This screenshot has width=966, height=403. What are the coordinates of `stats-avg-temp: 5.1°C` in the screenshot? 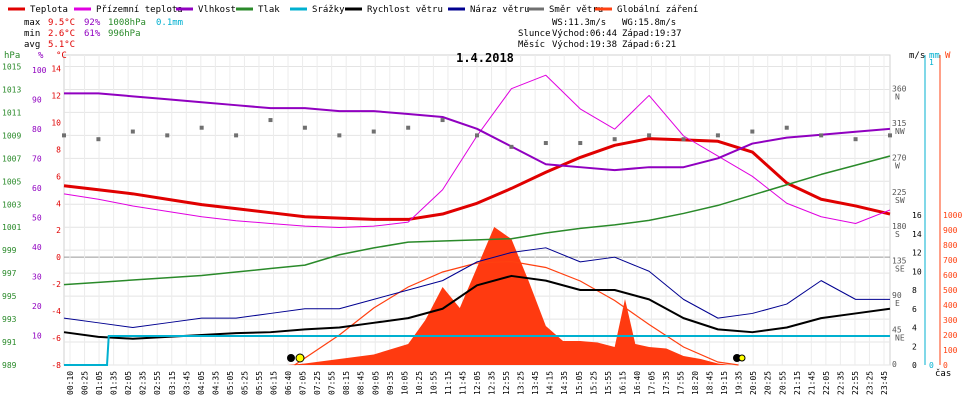 It's located at (61, 45).